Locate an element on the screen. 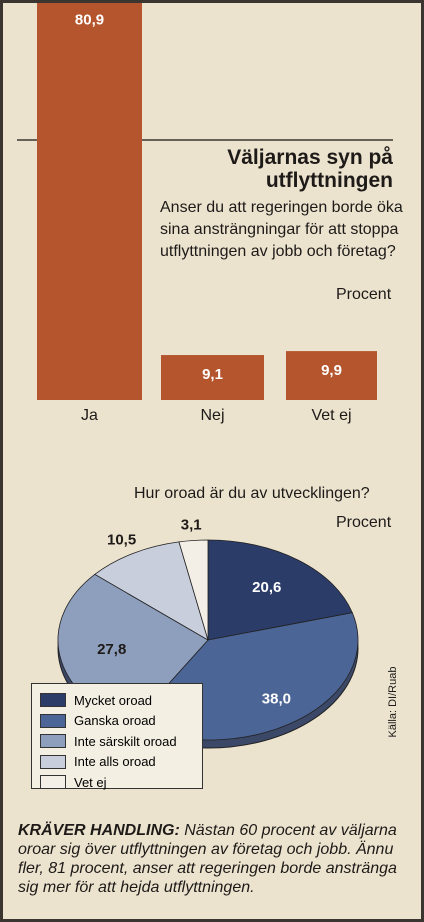 This screenshot has width=424, height=922. x-tick-label: Vet ej is located at coordinates (331, 415).